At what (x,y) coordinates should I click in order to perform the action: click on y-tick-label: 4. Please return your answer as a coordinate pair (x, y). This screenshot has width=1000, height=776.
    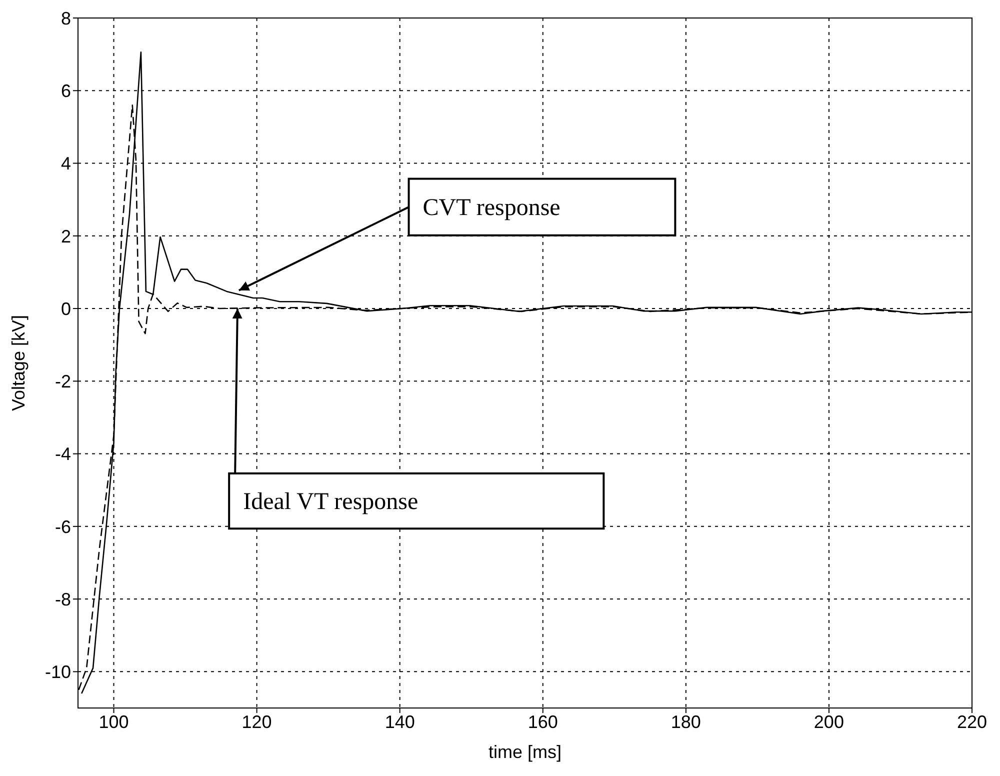
    Looking at the image, I should click on (65, 164).